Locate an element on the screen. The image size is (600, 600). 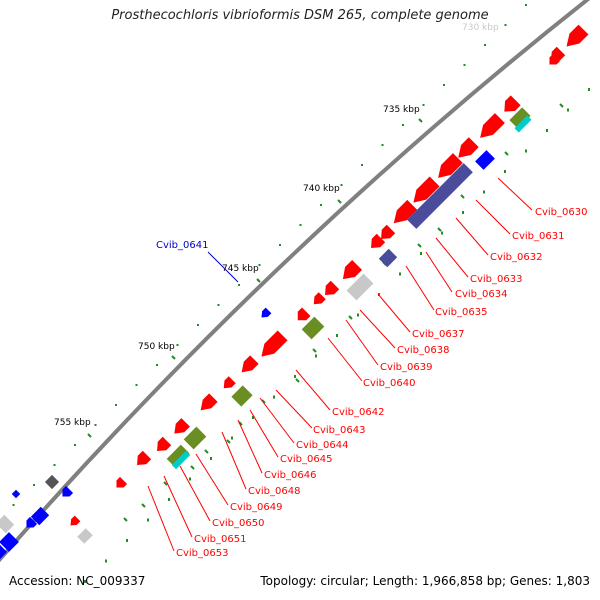
gene-olive-2-shape is located at coordinates (242, 396).